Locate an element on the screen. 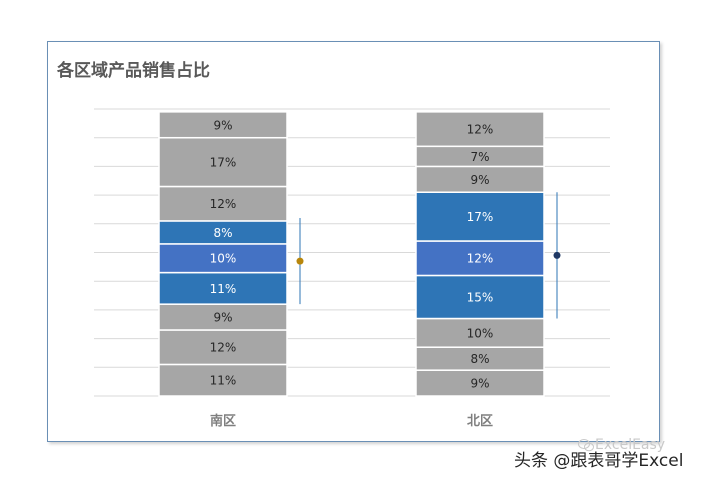 This screenshot has height=480, width=706. category-label: 北区 is located at coordinates (480, 421).